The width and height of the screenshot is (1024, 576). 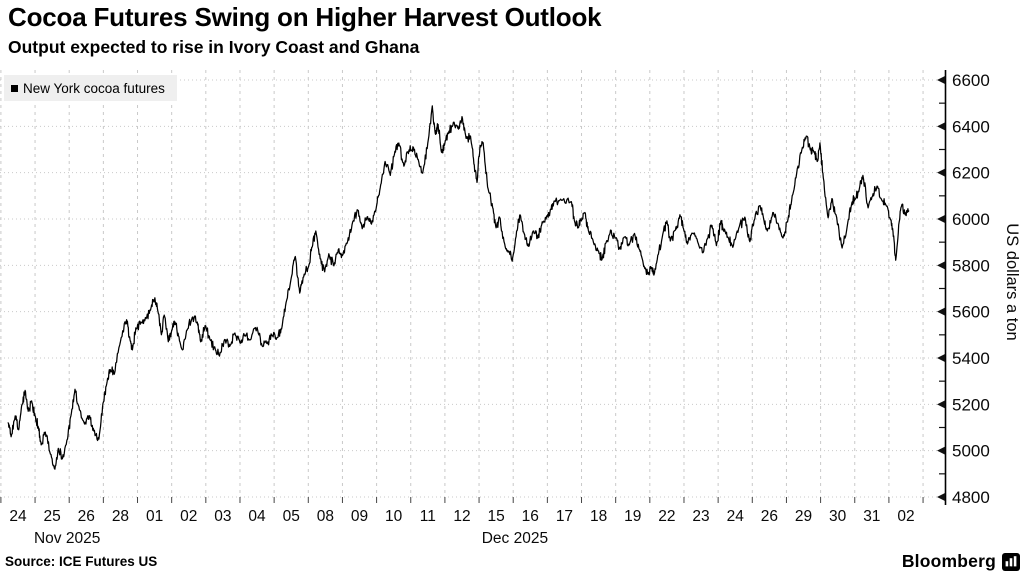 I want to click on y-tick-label-5200: 5200, so click(x=971, y=404).